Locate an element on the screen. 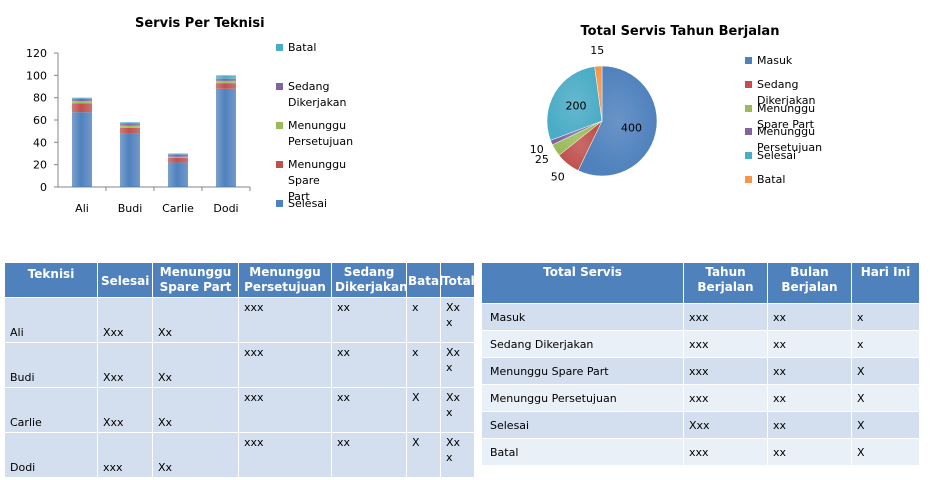  header-bulan-berjalan: Bulan Berjalan is located at coordinates (809, 283).